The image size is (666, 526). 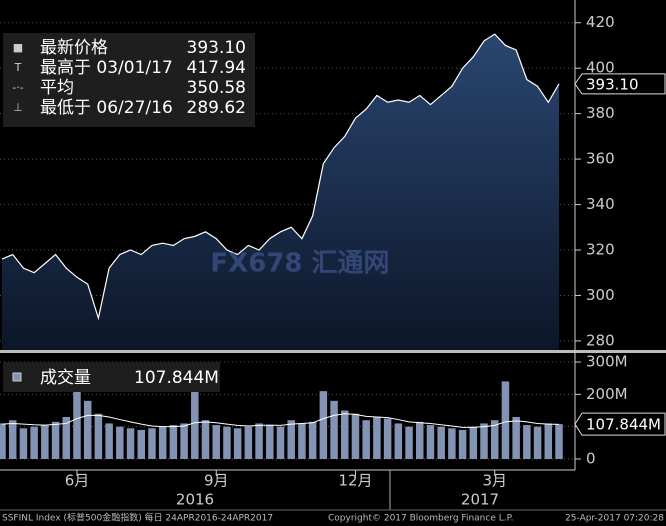 What do you see at coordinates (77, 481) in the screenshot?
I see `x-tick-label: 6月` at bounding box center [77, 481].